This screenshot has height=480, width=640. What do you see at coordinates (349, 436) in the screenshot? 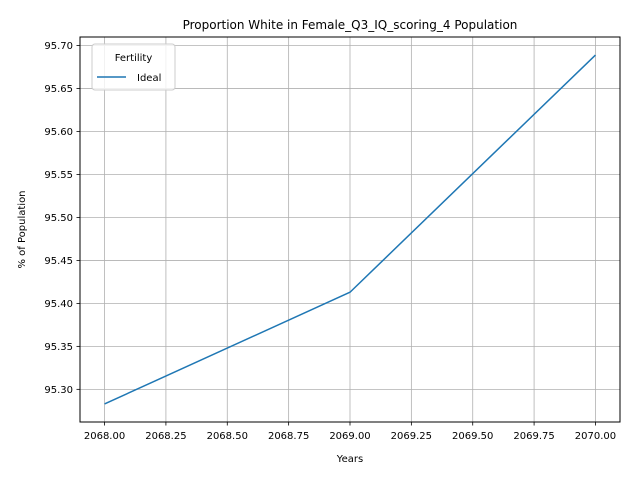
I see `x-tick-label: 2069.00` at bounding box center [349, 436].